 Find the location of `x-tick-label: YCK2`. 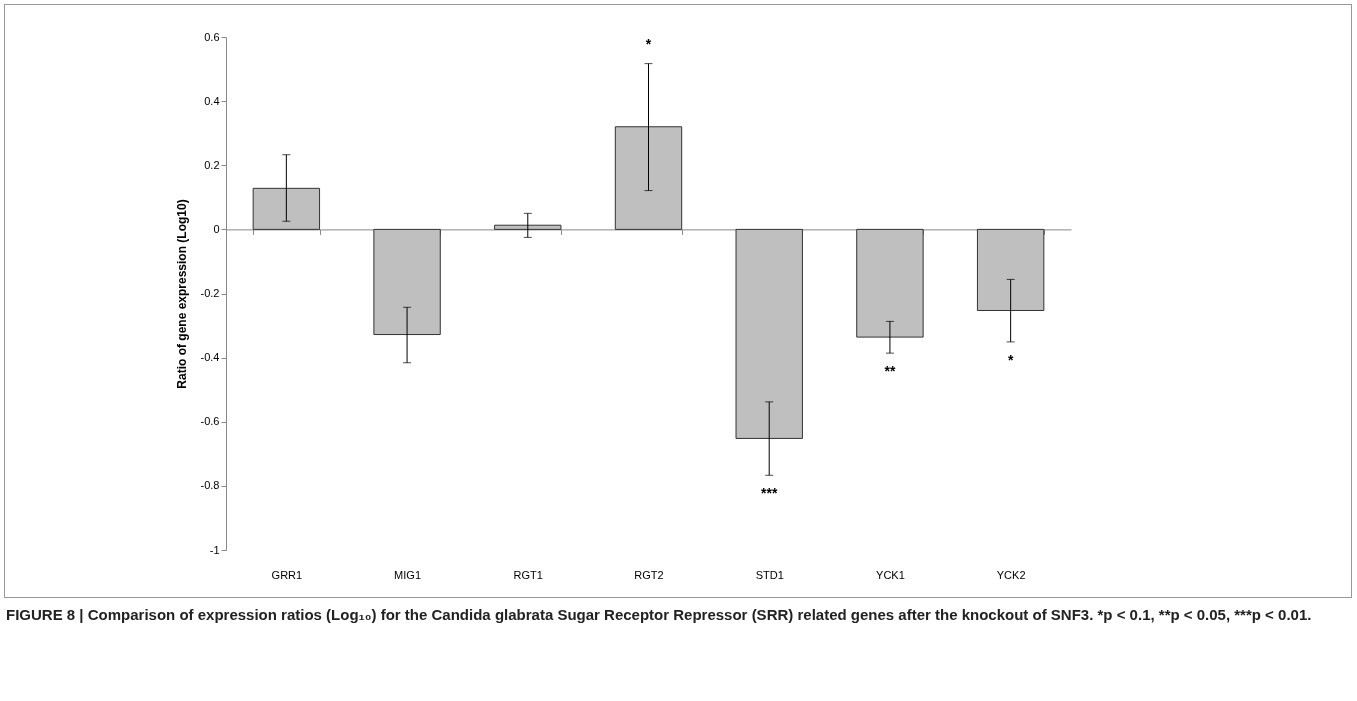

x-tick-label: YCK2 is located at coordinates (1011, 574).